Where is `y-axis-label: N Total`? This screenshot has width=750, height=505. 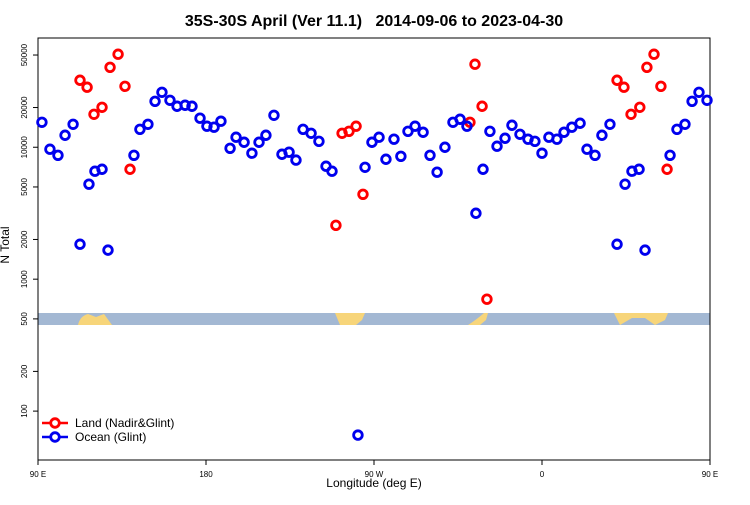
y-axis-label: N Total is located at coordinates (6, 244).